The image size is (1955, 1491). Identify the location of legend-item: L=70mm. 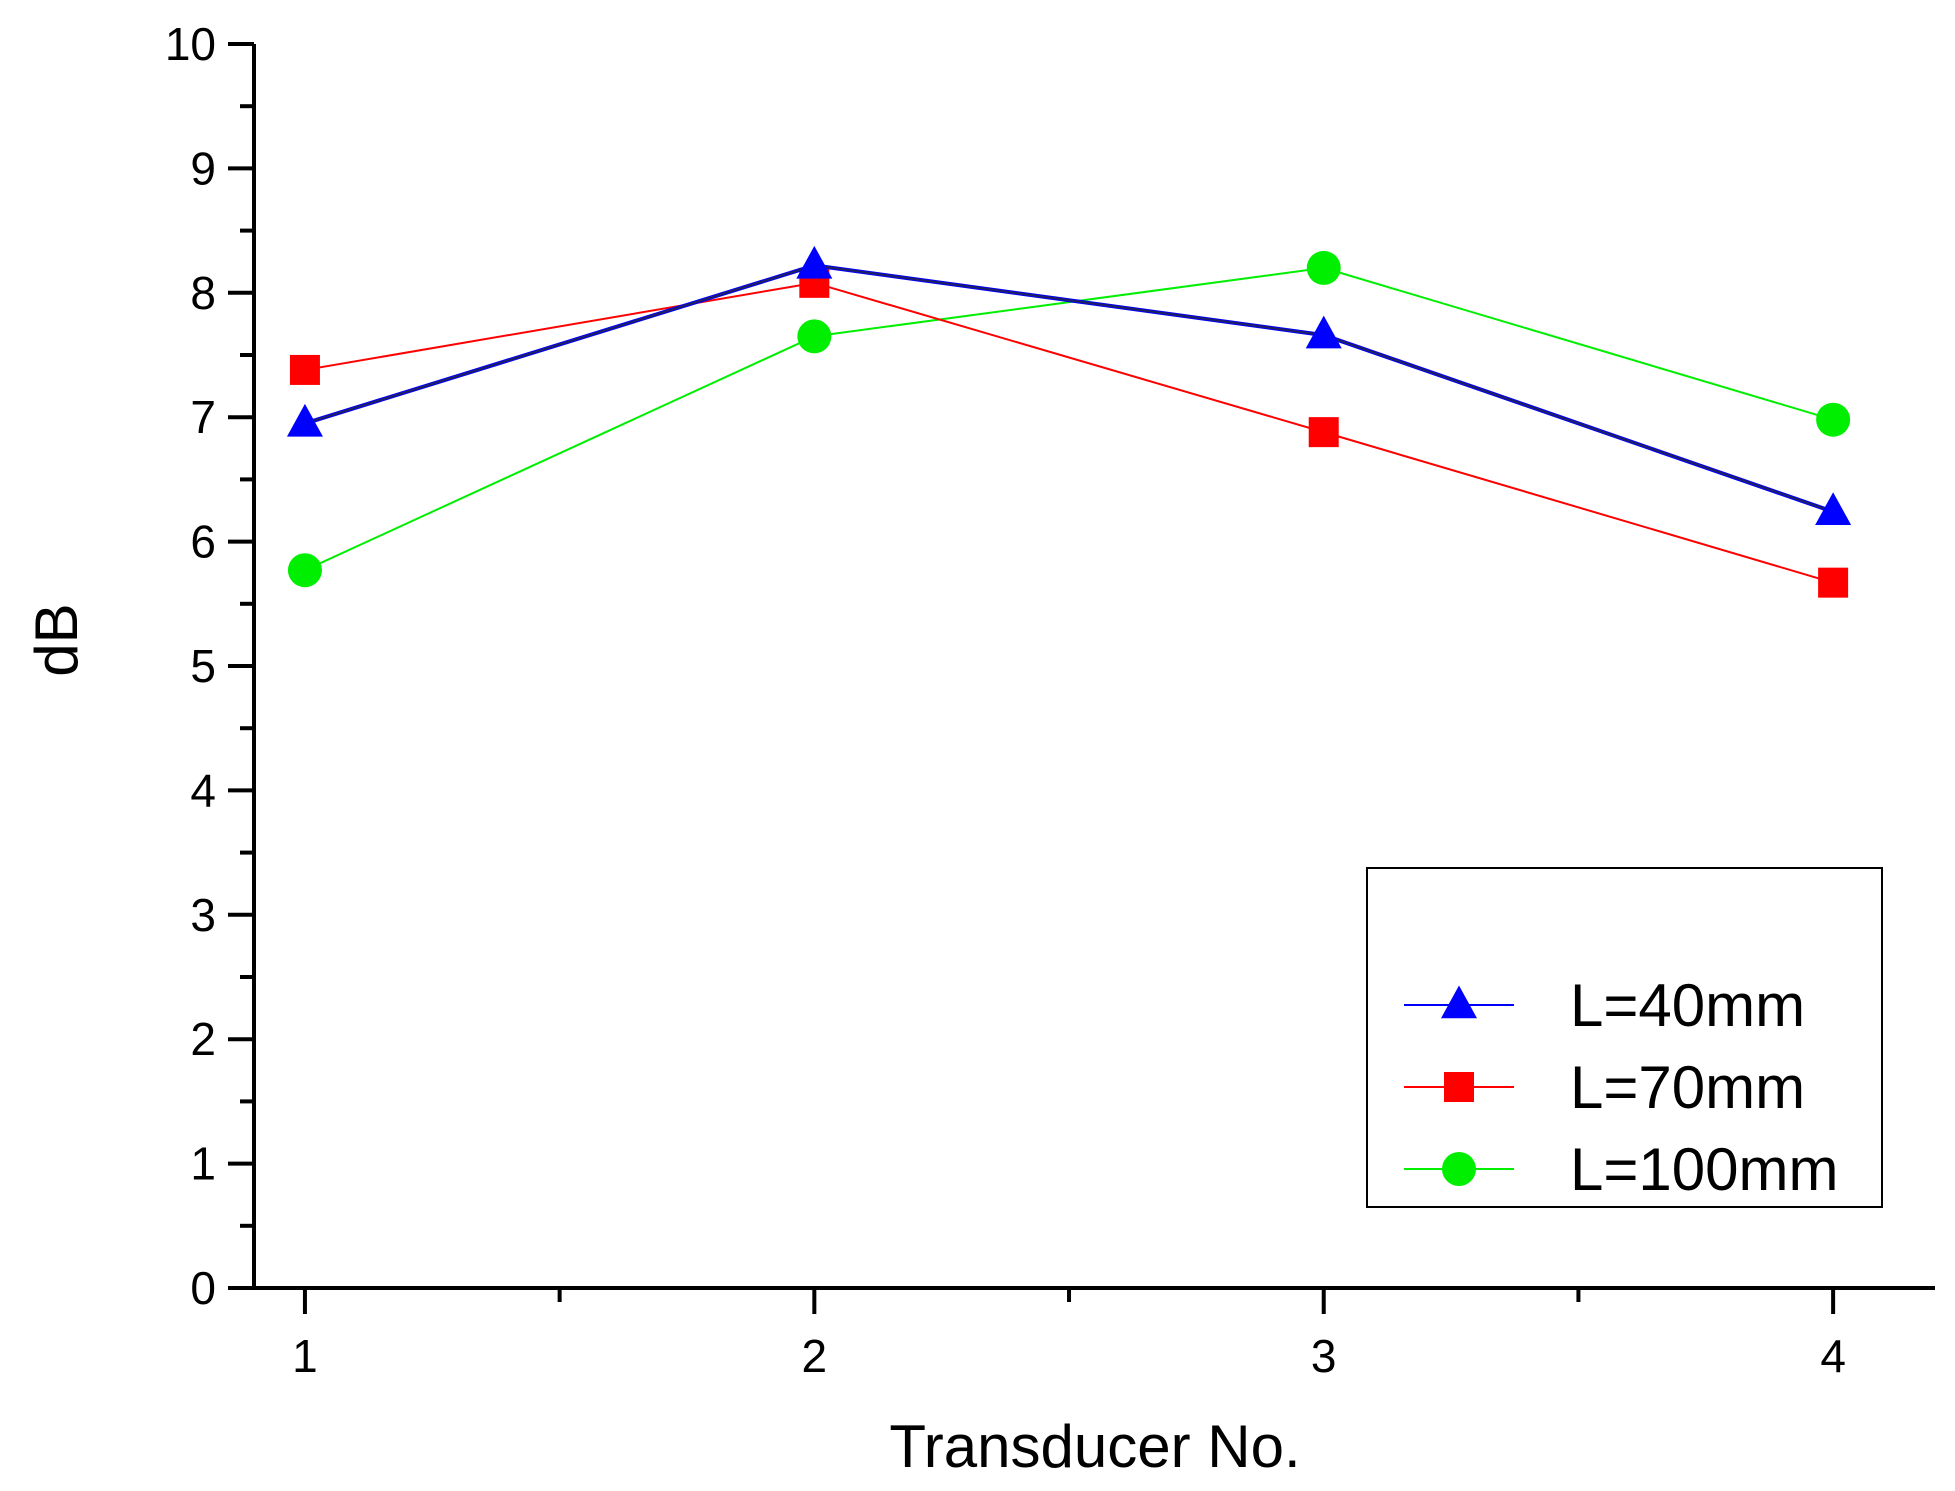
(1604, 1087).